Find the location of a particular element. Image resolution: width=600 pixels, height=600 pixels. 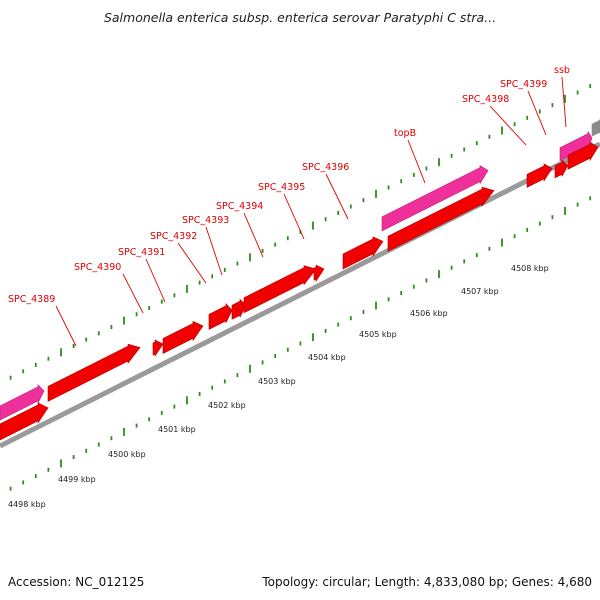

scale-label: 4503 kbp is located at coordinates (277, 381).